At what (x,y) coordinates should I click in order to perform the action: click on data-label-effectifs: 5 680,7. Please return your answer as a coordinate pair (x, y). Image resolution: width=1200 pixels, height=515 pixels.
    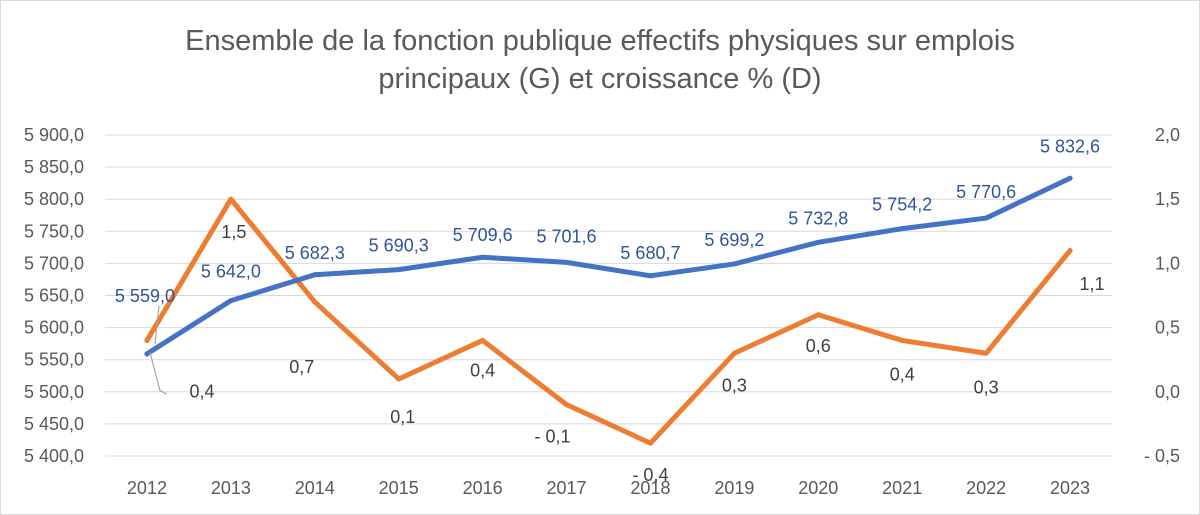
    Looking at the image, I should click on (650, 253).